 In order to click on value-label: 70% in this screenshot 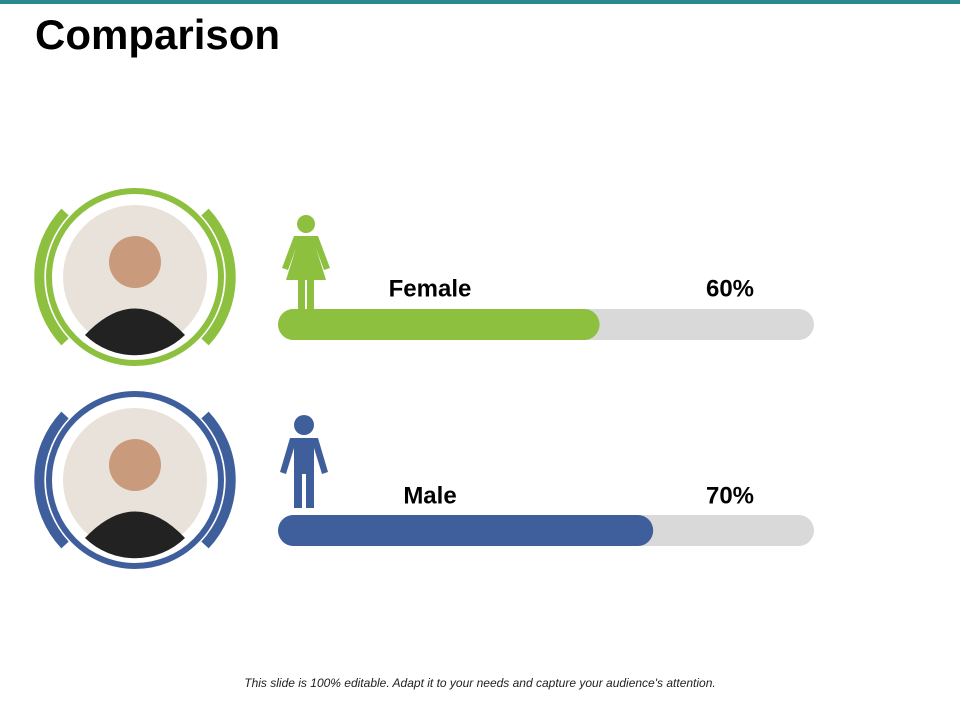, I will do `click(730, 495)`.